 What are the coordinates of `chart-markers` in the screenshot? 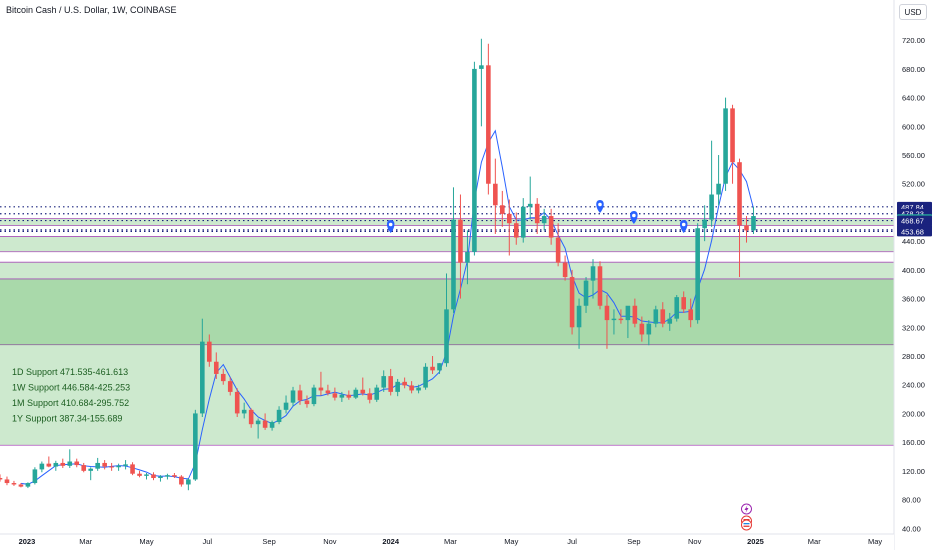 It's located at (537, 216).